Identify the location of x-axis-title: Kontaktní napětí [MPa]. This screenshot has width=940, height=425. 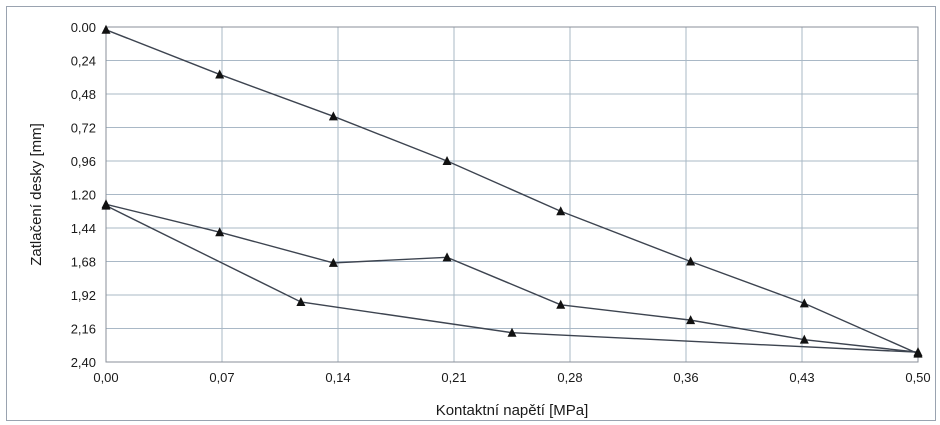
(512, 410).